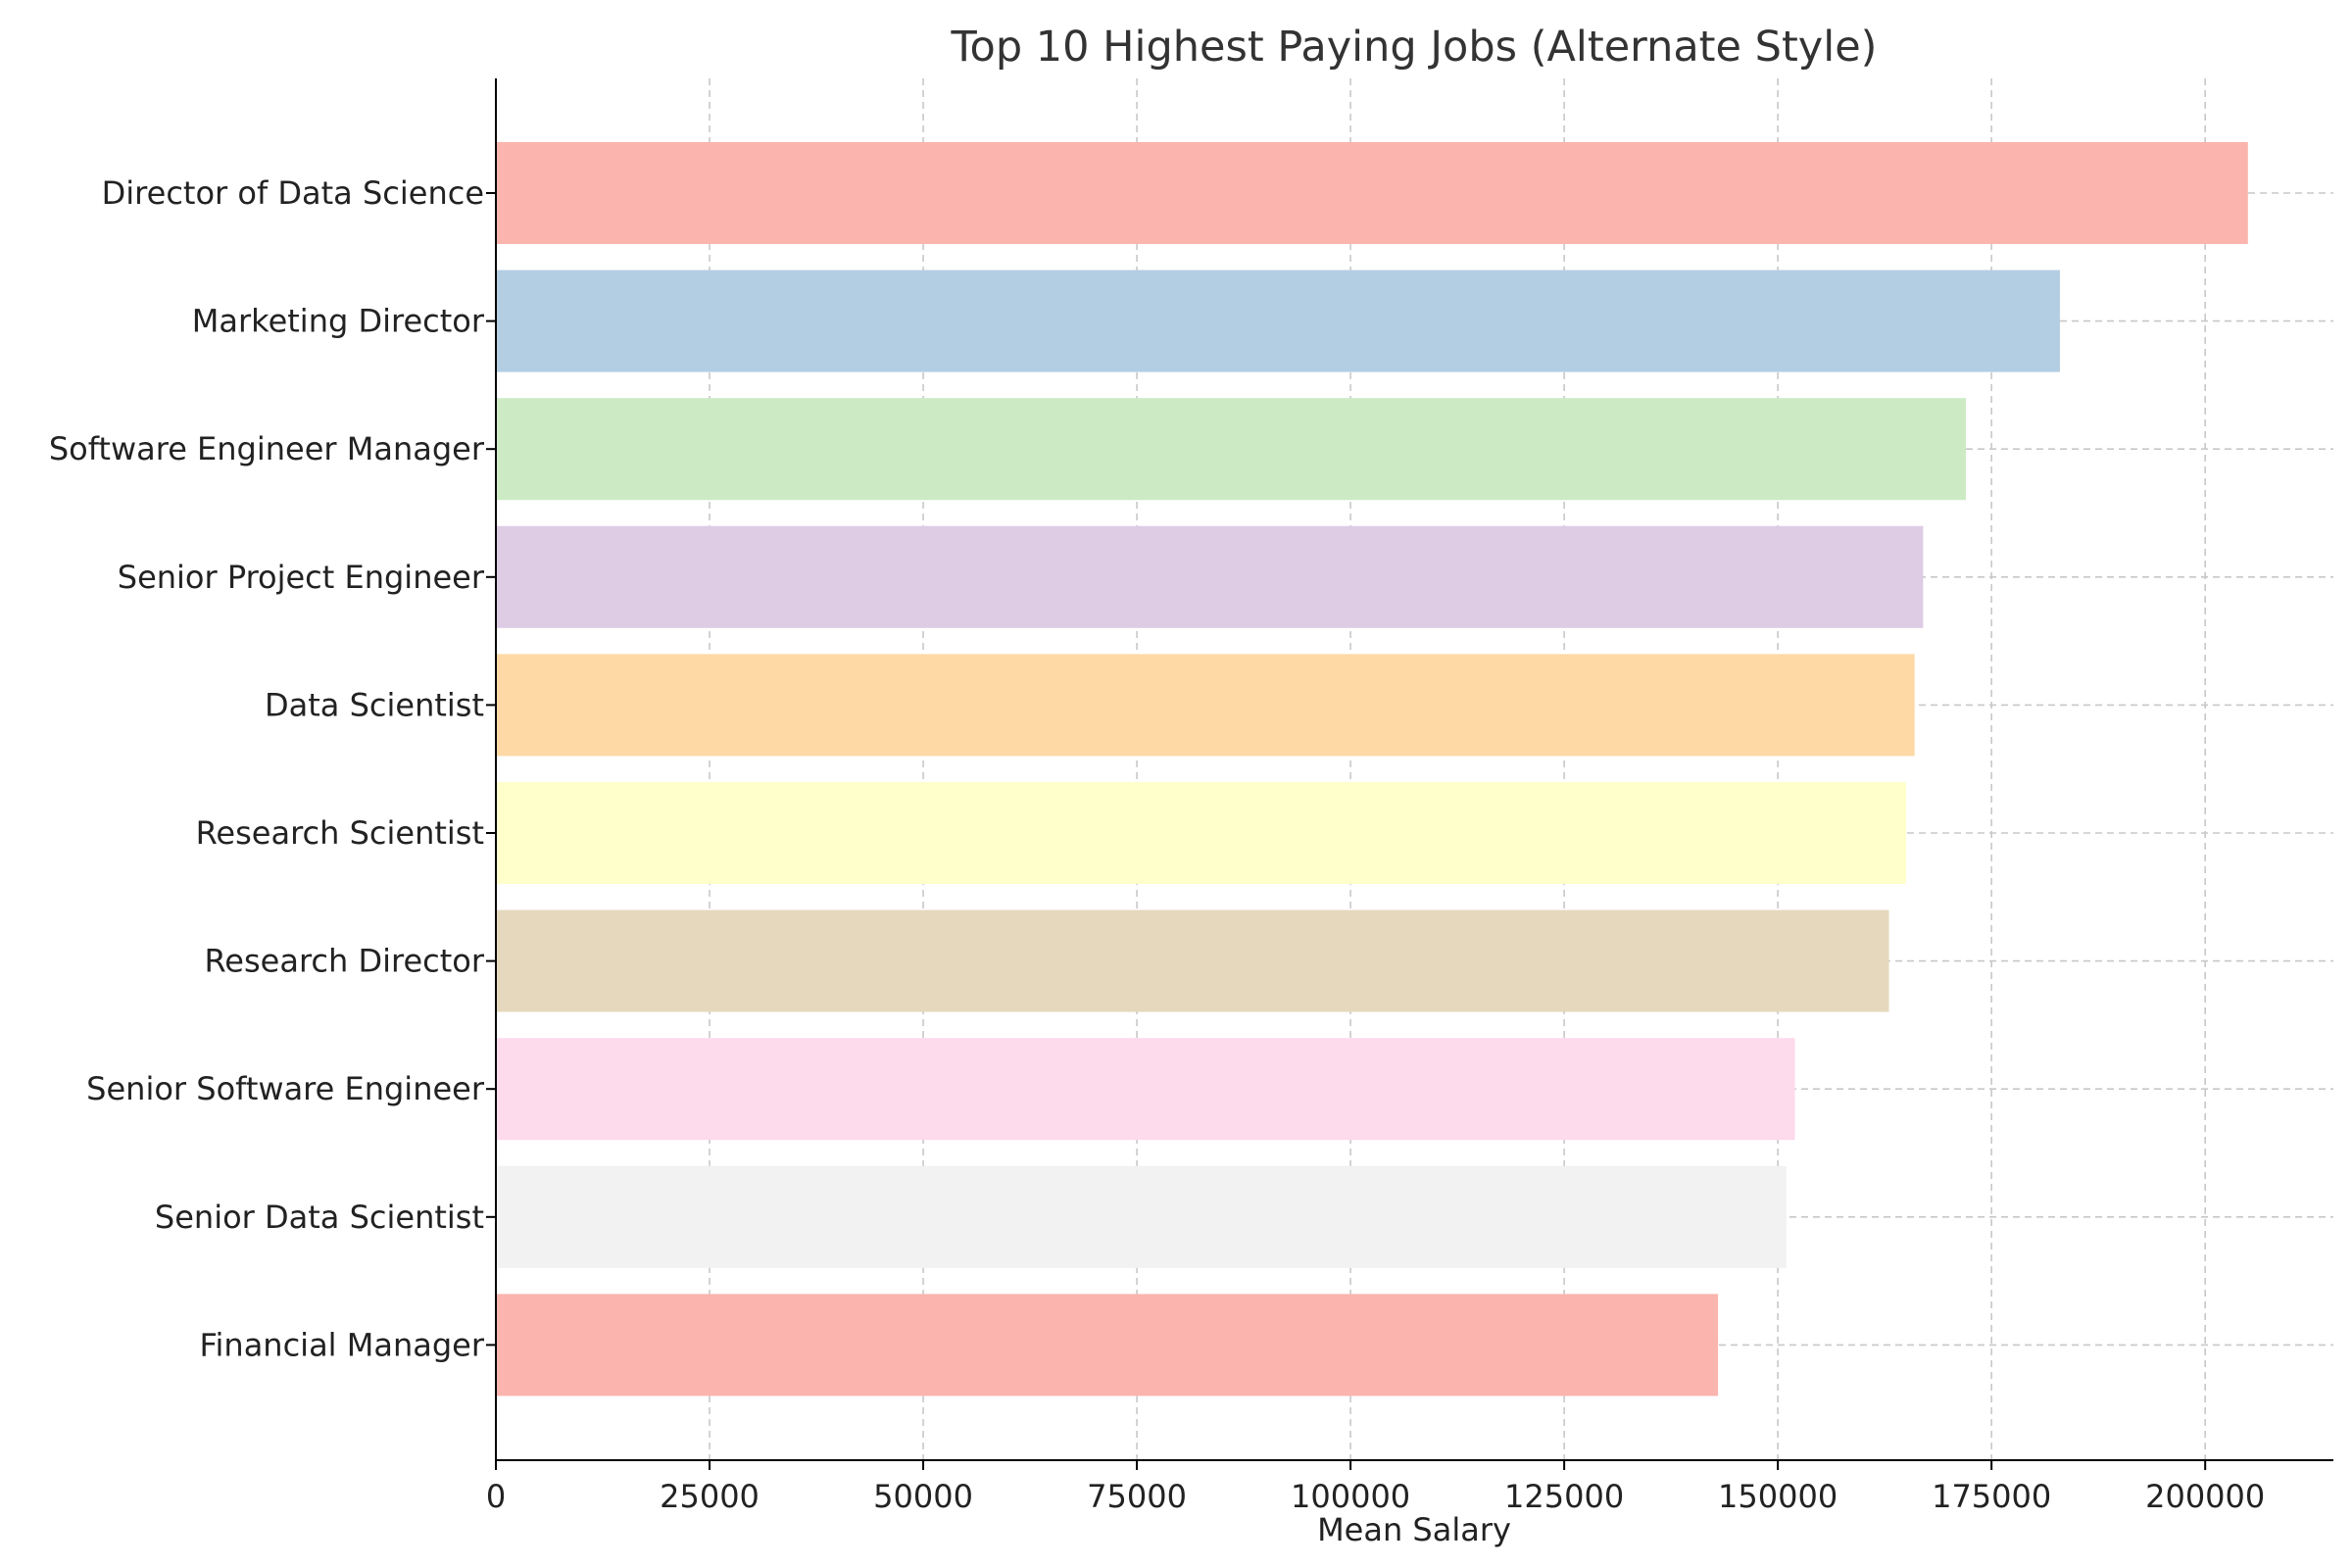 This screenshot has height=1568, width=2352. What do you see at coordinates (345, 961) in the screenshot?
I see `category-label: Research Director` at bounding box center [345, 961].